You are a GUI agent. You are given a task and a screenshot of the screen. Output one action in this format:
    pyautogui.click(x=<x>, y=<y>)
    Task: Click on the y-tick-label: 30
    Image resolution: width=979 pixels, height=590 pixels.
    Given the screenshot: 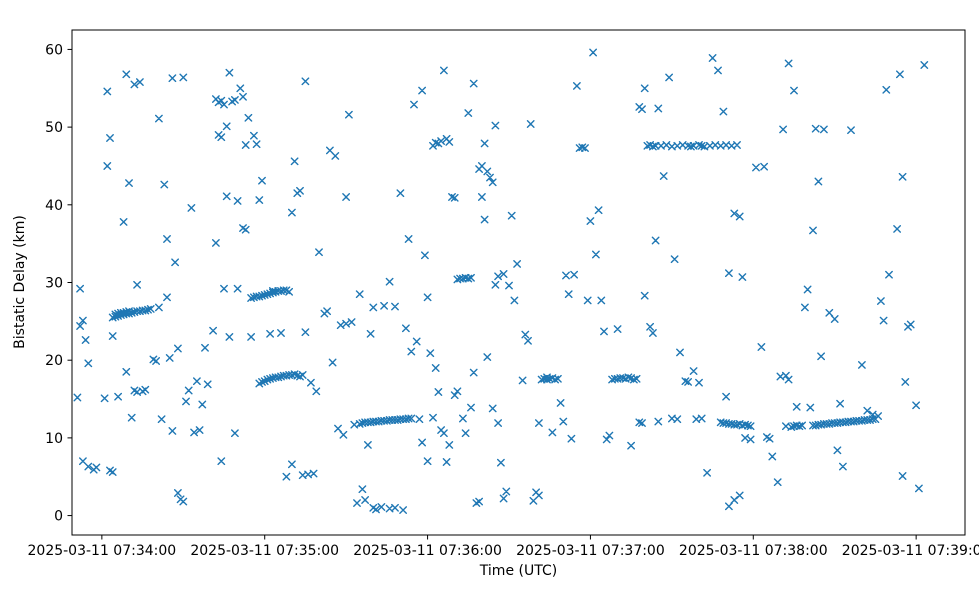 What is the action you would take?
    pyautogui.click(x=54, y=284)
    